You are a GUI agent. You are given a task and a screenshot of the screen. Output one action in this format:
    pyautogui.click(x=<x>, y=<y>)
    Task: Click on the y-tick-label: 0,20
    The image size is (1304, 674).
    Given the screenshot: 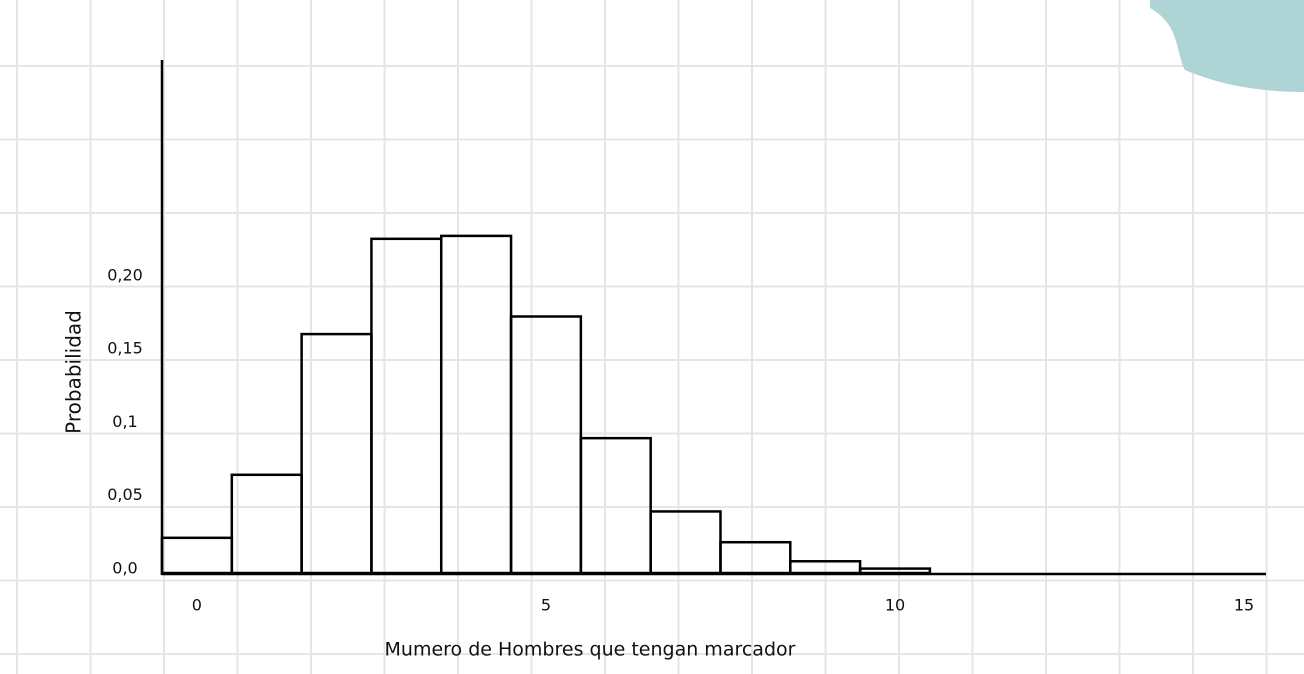 What is the action you would take?
    pyautogui.click(x=125, y=274)
    